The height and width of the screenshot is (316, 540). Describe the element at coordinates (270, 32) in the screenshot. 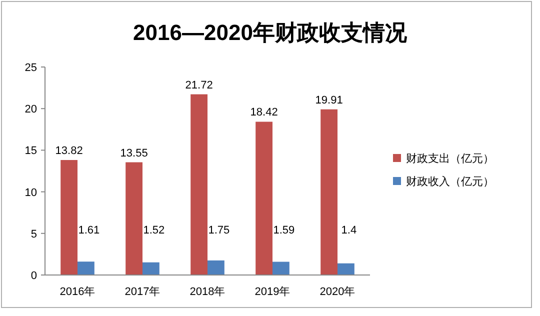

I see `title: 2016—2020年财政收支情况` at that location.